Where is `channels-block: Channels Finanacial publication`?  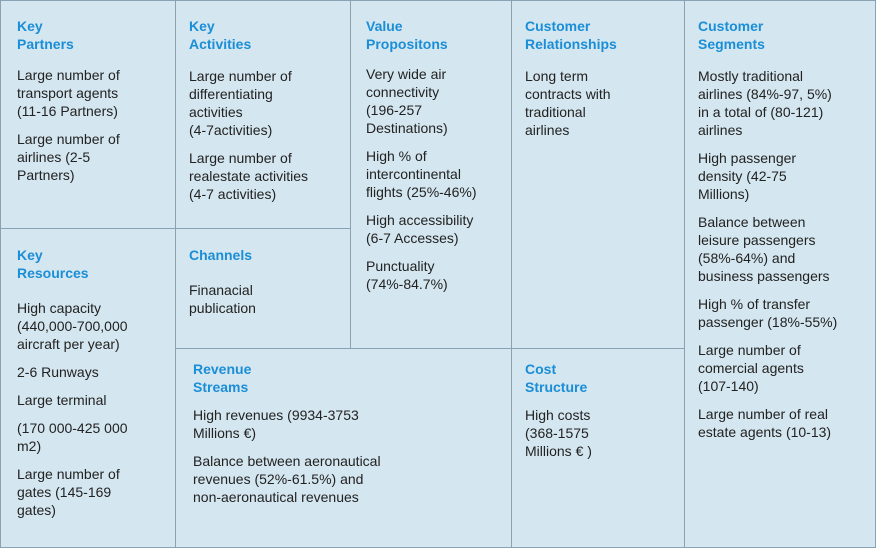
channels-block: Channels Finanacial publication is located at coordinates (263, 288).